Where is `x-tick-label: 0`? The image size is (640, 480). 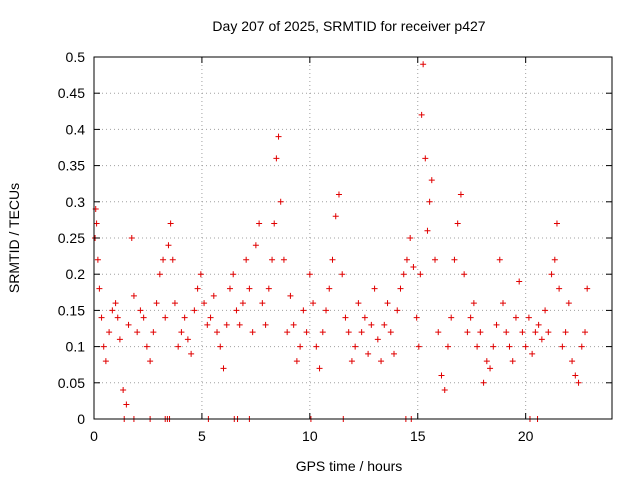
x-tick-label: 0 is located at coordinates (94, 436).